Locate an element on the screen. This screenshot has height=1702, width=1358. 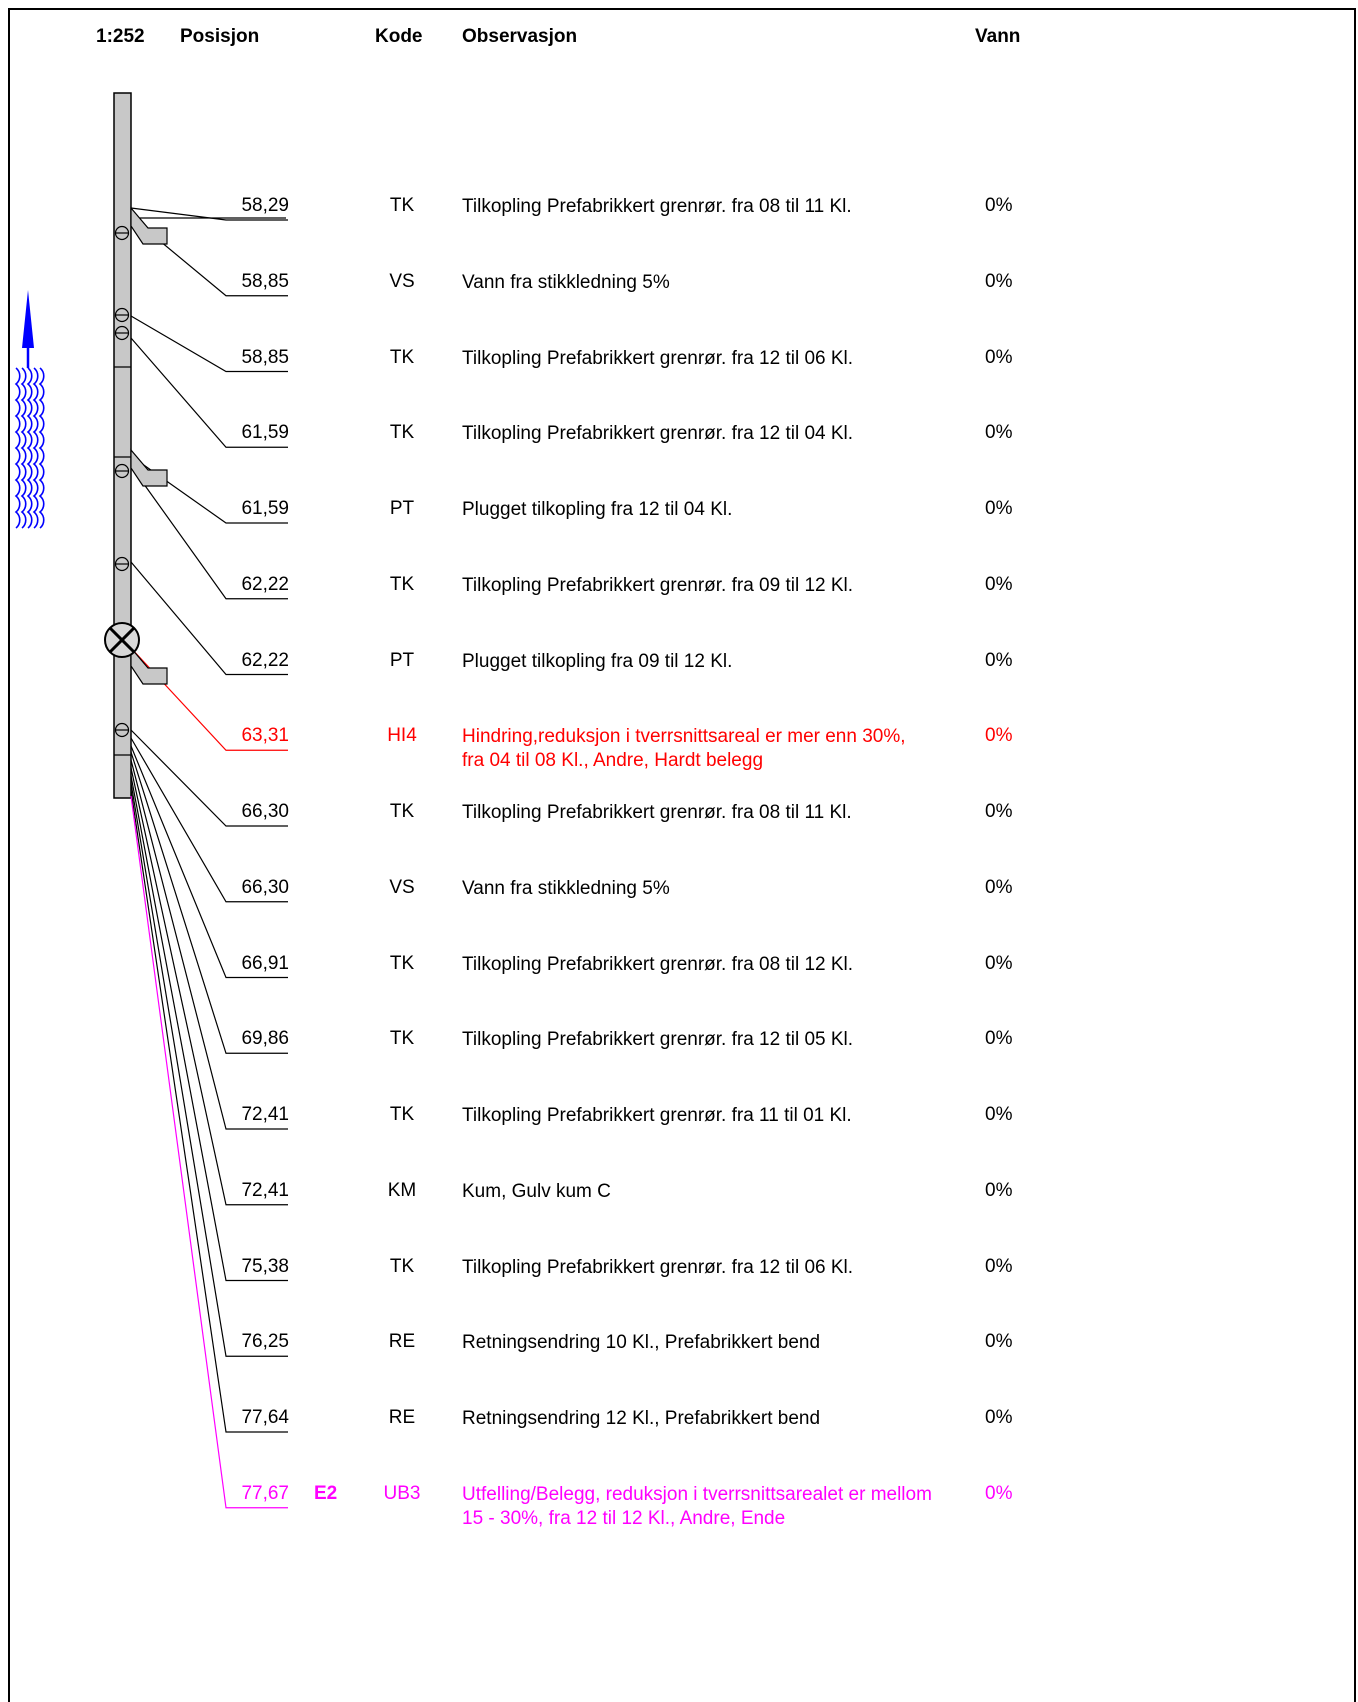
observation-text: Kum, Gulv kum C is located at coordinates (536, 1191).